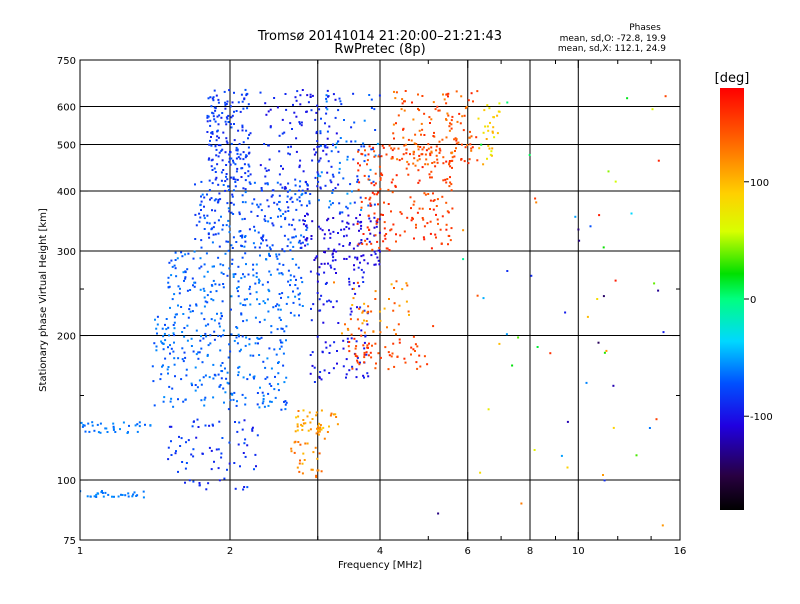 This screenshot has width=800, height=604. What do you see at coordinates (613, 39) in the screenshot?
I see `stats-line-o: mean, sd,O: -72.8, 19.9` at bounding box center [613, 39].